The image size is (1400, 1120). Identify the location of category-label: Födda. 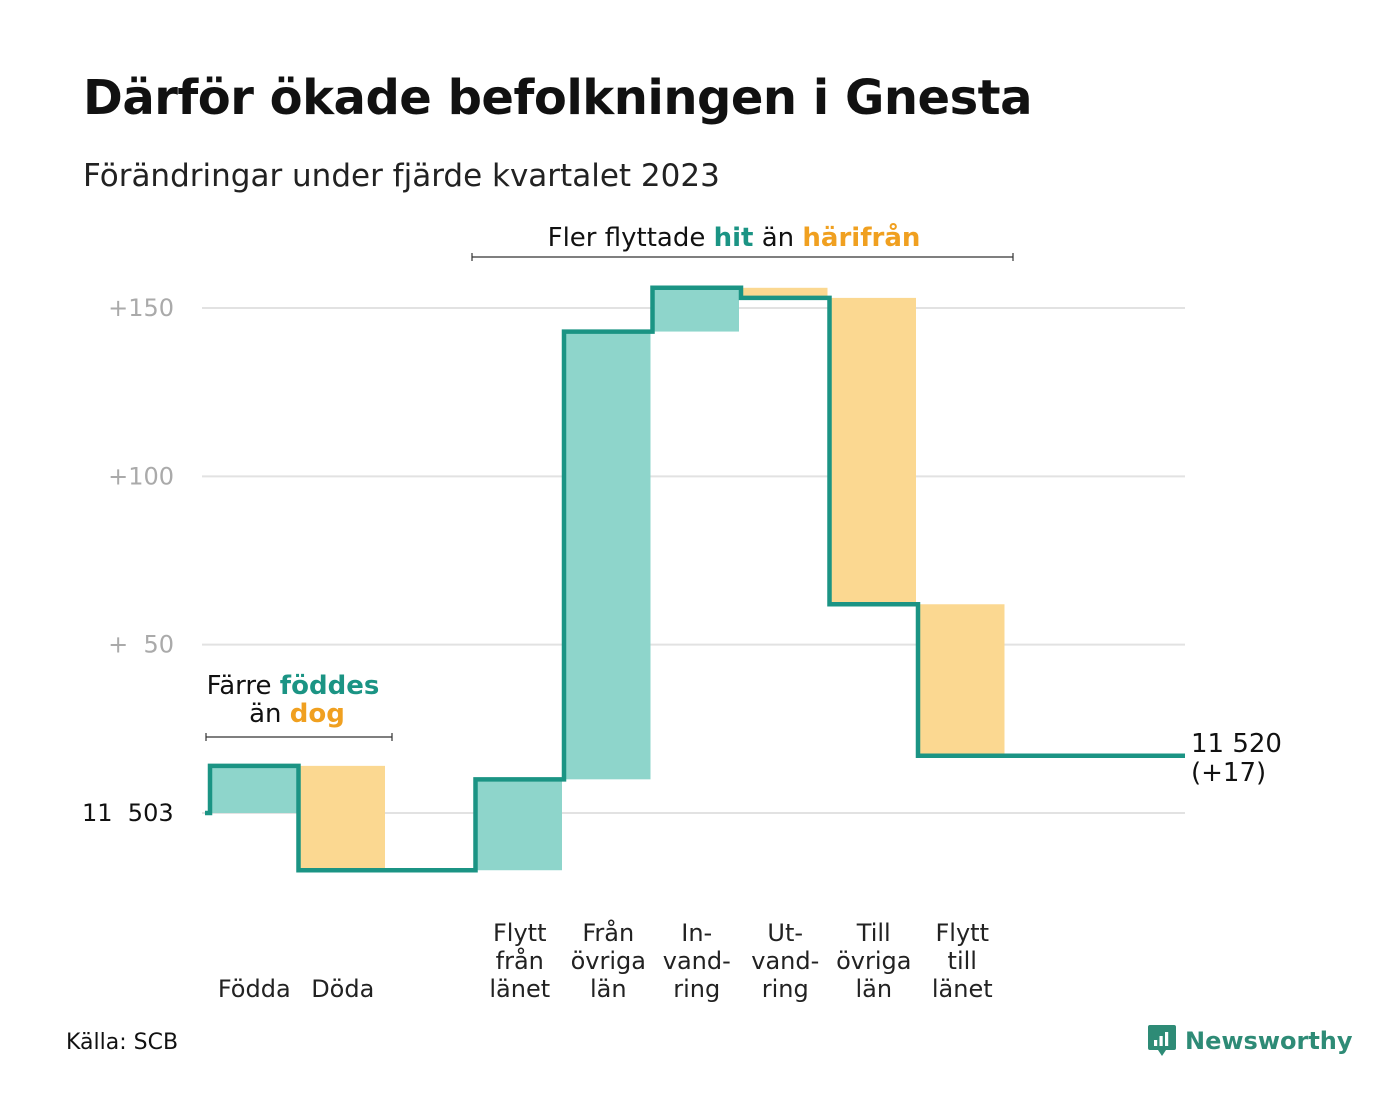
(254, 989).